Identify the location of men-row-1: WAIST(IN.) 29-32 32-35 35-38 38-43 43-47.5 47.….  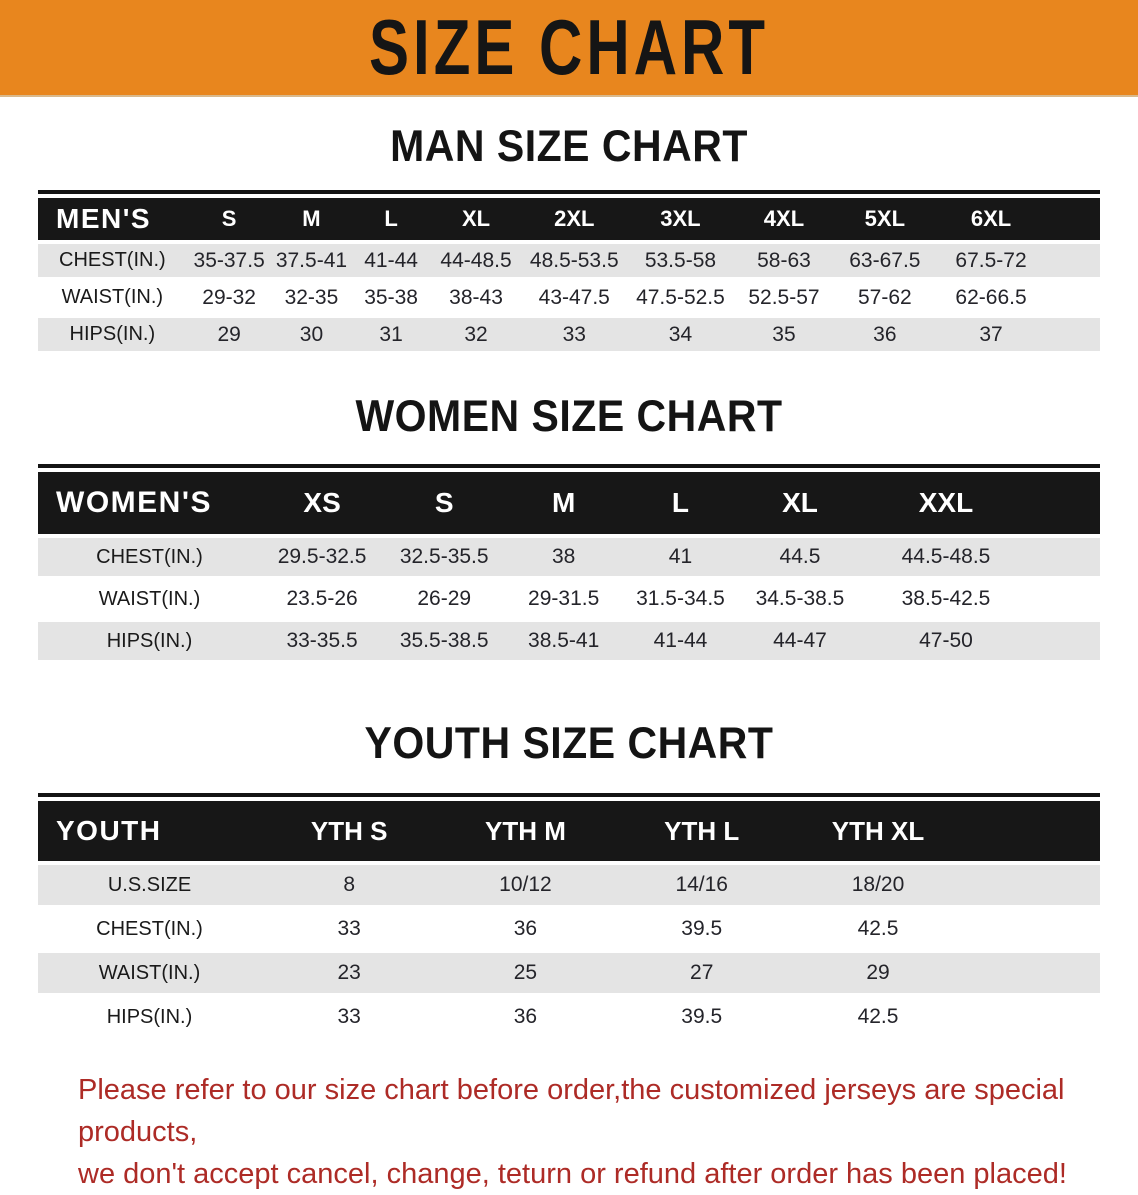
(569, 297).